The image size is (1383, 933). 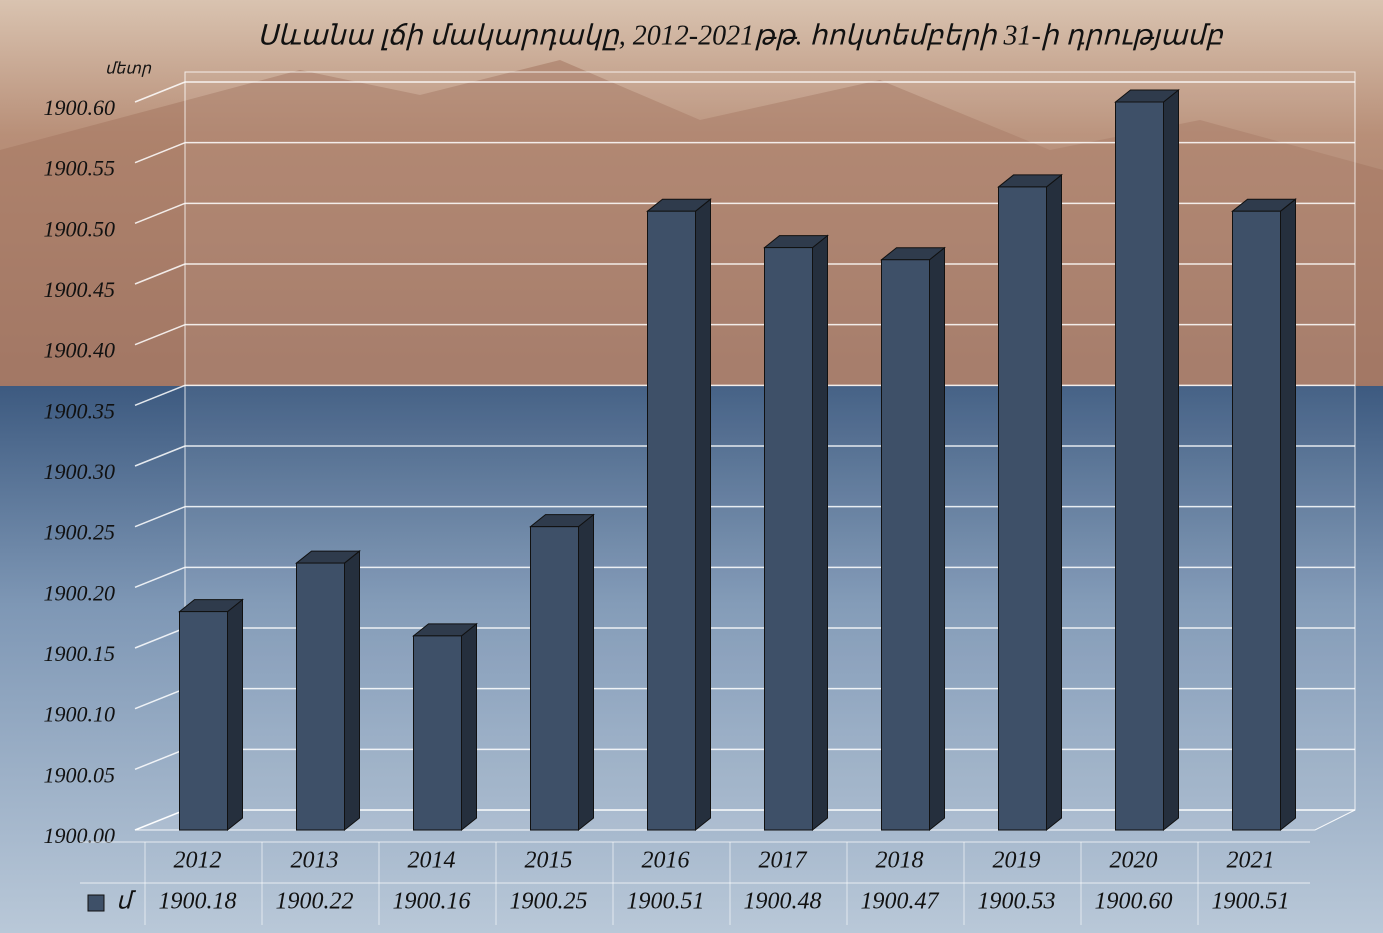 I want to click on data-table-value: 1900.22, so click(x=315, y=902).